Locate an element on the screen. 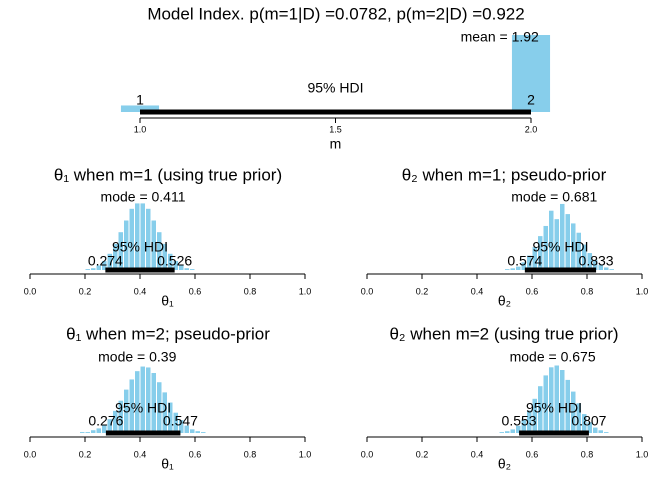  hdi-low: 0.276 is located at coordinates (105, 421).